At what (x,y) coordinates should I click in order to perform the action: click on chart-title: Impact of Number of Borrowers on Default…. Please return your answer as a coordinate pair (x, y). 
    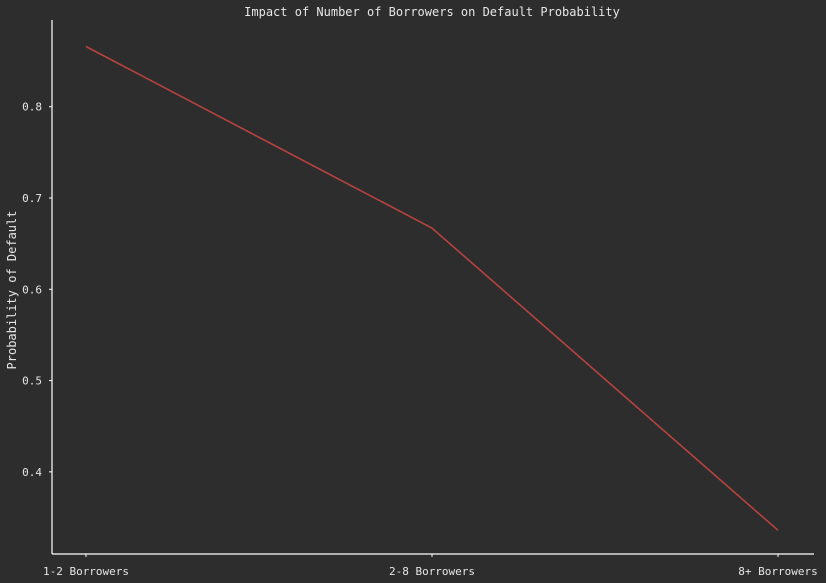
    Looking at the image, I should click on (432, 12).